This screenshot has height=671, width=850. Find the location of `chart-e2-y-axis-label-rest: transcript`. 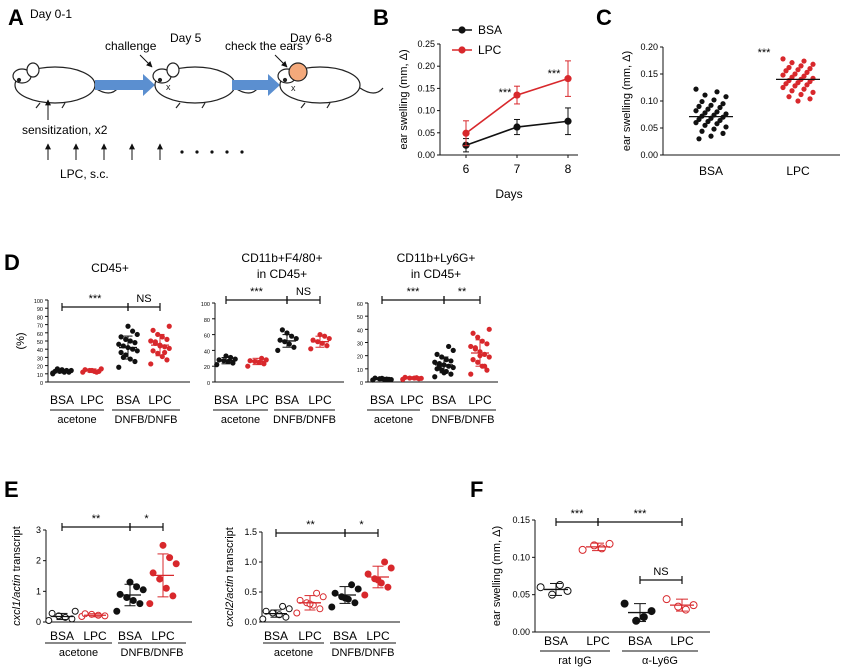

chart-e2-y-axis-label-rest: transcript is located at coordinates (230, 551).